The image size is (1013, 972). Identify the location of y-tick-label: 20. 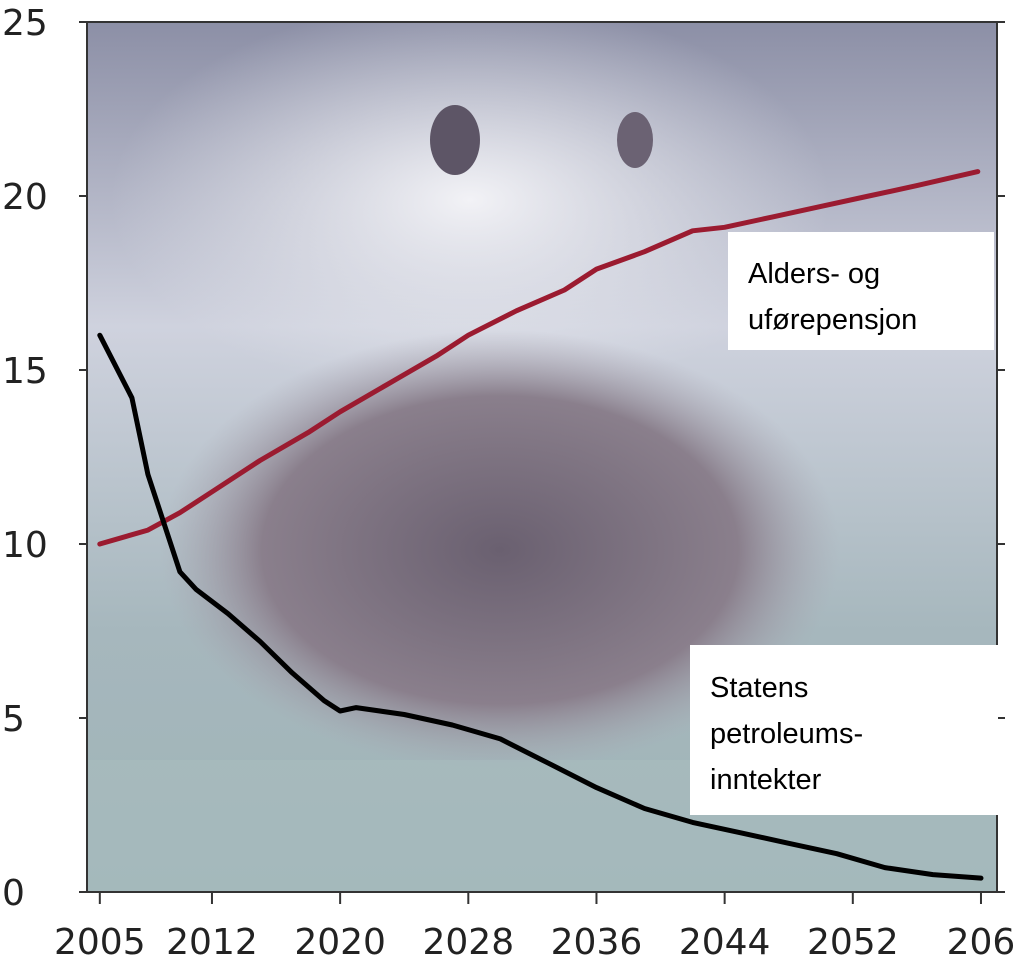
(25, 197).